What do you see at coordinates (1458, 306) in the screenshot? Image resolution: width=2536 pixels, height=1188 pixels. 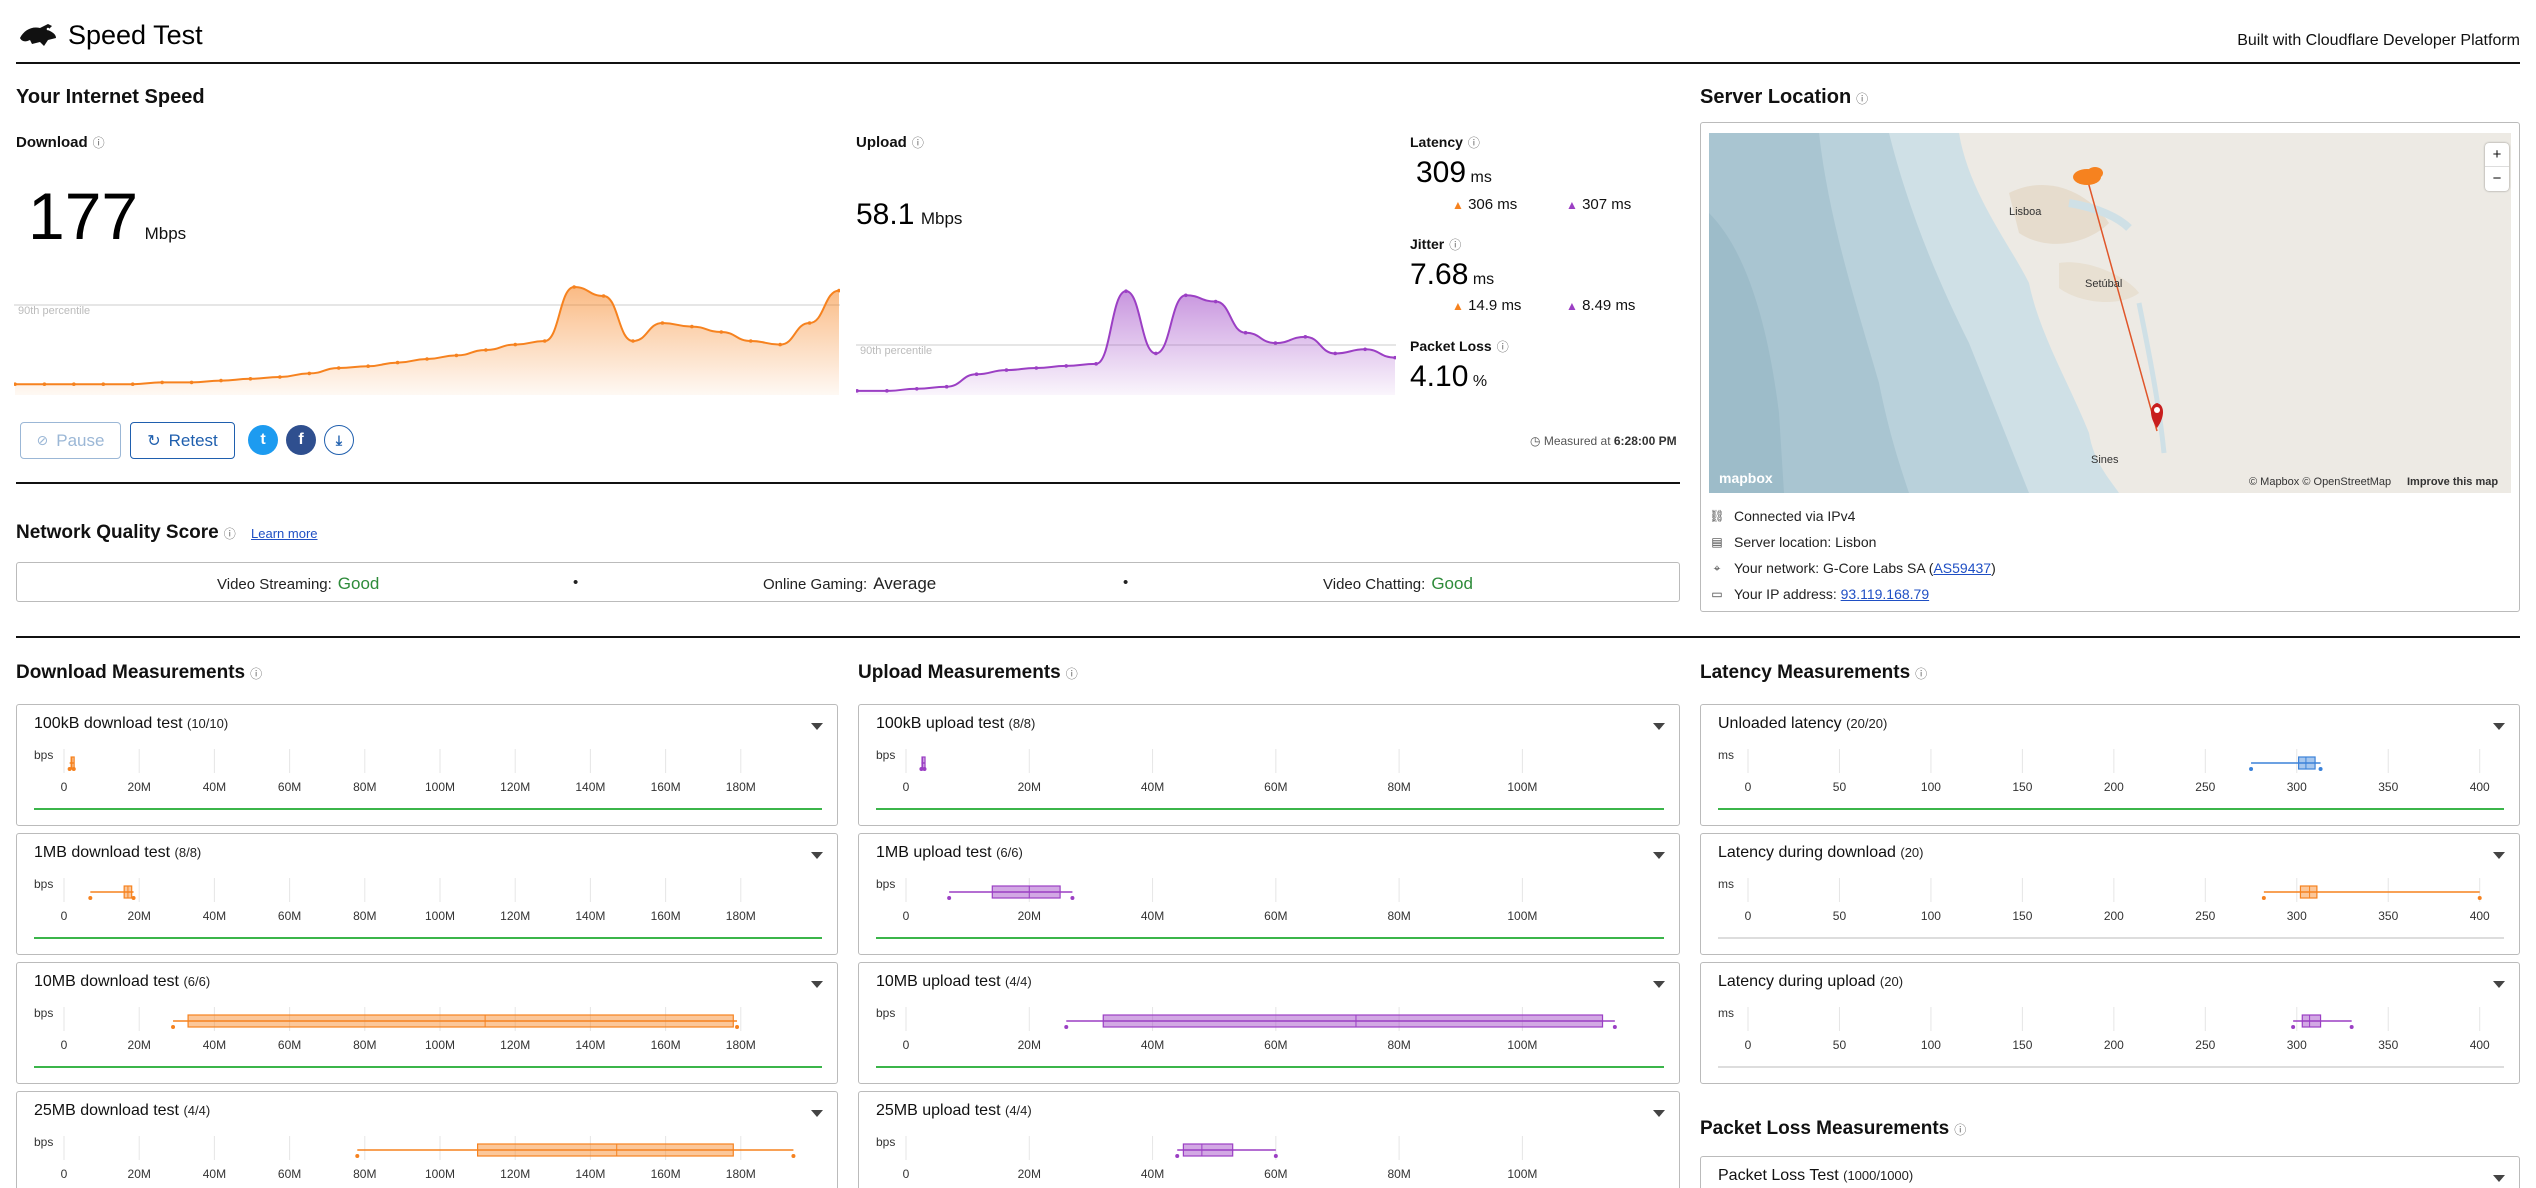 I see `download-arrow-icon: ▲` at bounding box center [1458, 306].